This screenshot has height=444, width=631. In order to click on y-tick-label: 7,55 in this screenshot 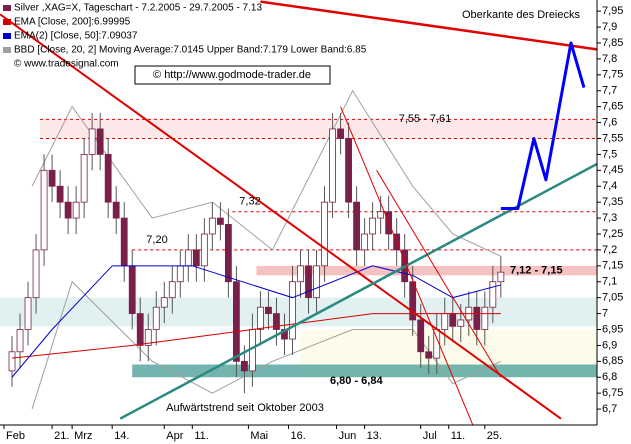, I will do `click(612, 138)`.